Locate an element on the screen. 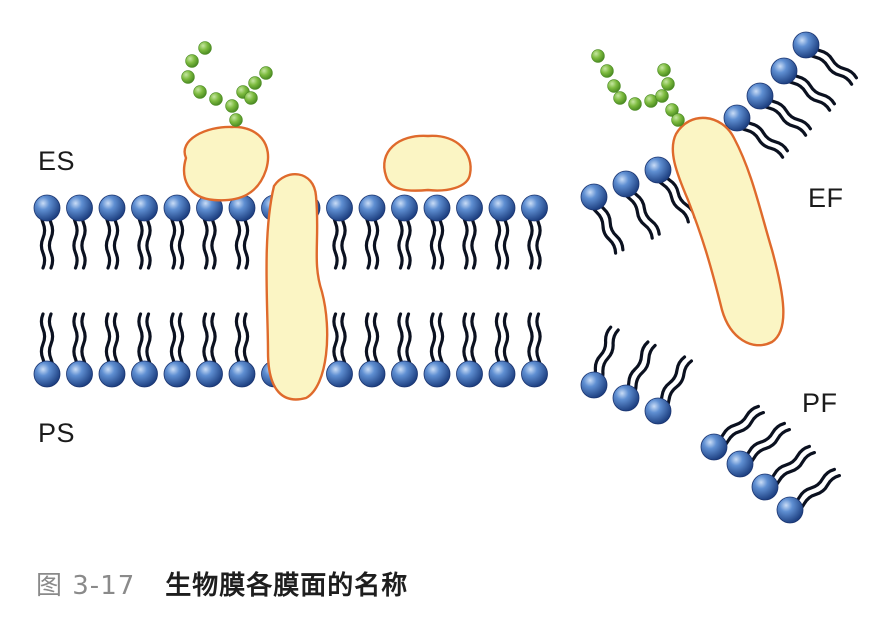  pf-label: PF is located at coordinates (820, 403).